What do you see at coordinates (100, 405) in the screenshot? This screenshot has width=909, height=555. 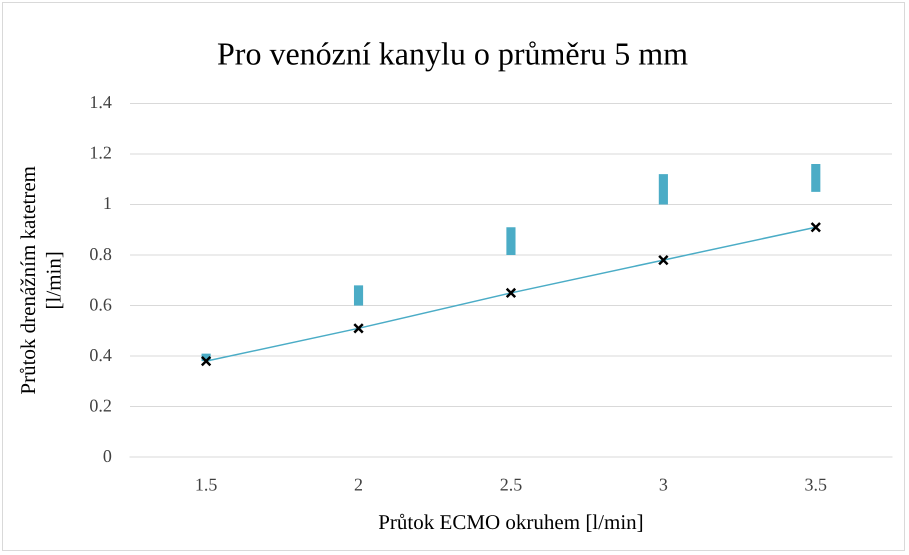 I see `y-tick-label: 0.2` at bounding box center [100, 405].